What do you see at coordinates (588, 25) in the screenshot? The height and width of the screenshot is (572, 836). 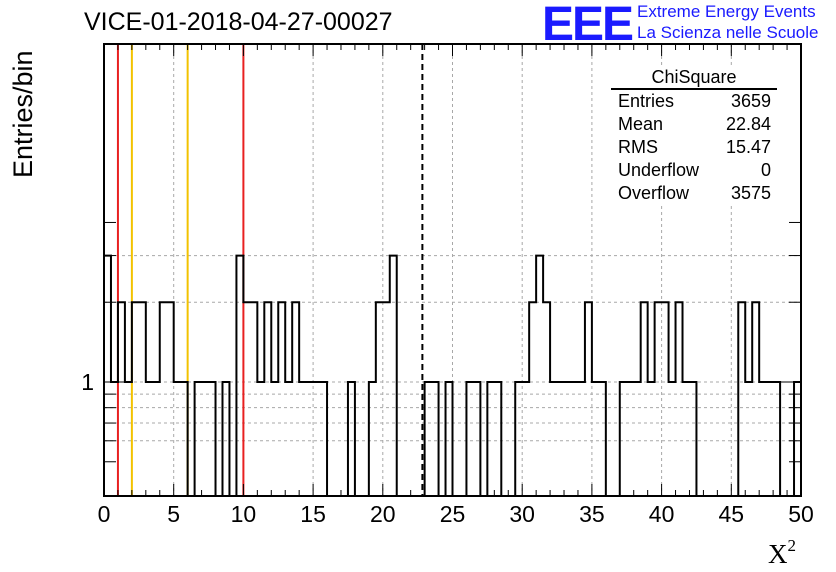 I see `eee-logo: EEE` at bounding box center [588, 25].